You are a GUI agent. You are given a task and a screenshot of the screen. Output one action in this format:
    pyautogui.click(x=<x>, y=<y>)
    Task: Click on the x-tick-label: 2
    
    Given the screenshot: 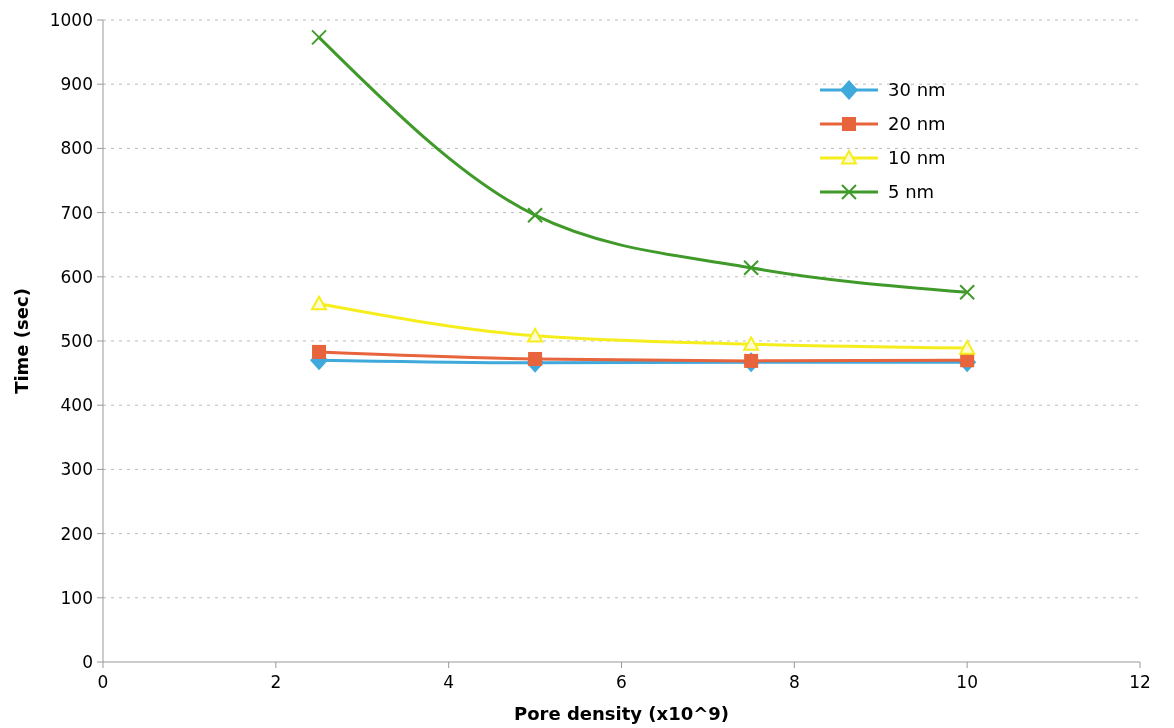 What is the action you would take?
    pyautogui.click(x=276, y=682)
    